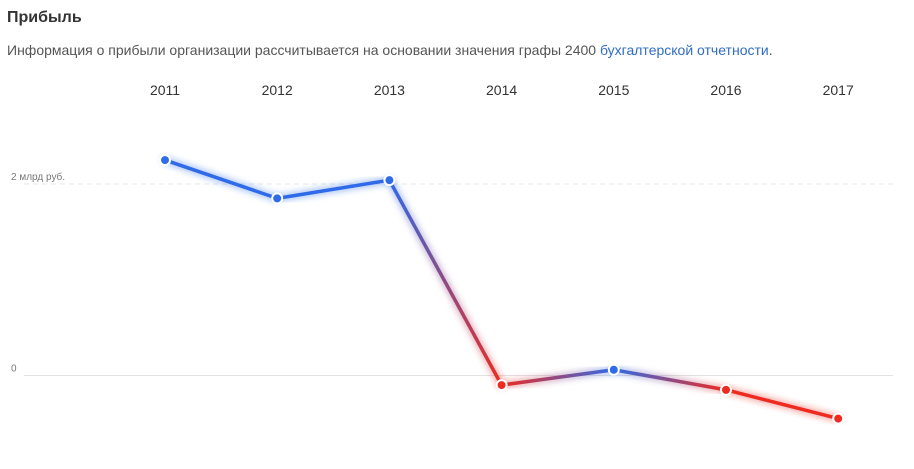 The height and width of the screenshot is (469, 914). I want to click on x-tick-label-2016: 2016, so click(725, 90).